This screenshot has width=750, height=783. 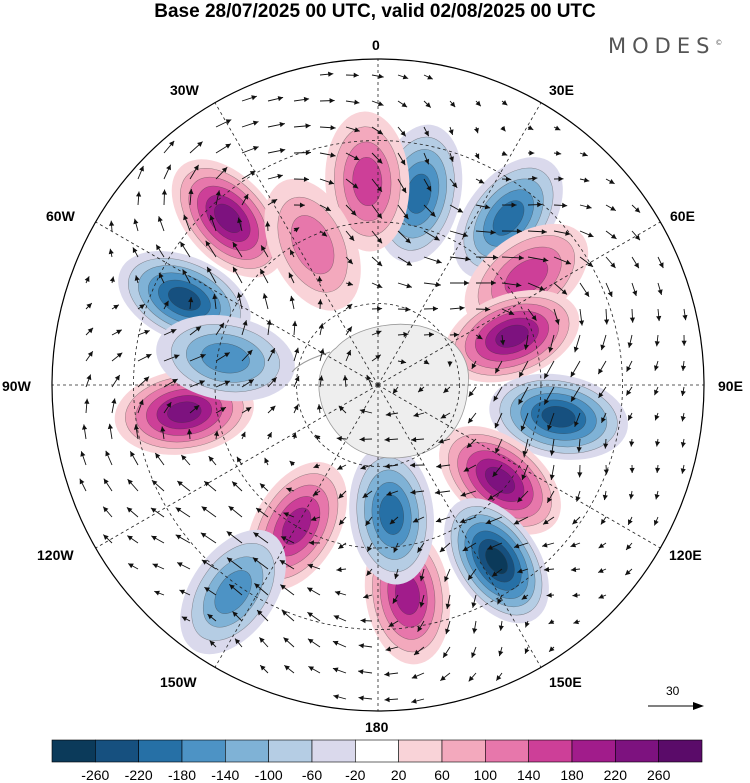 I want to click on colorbar-swatch, so click(x=333, y=751).